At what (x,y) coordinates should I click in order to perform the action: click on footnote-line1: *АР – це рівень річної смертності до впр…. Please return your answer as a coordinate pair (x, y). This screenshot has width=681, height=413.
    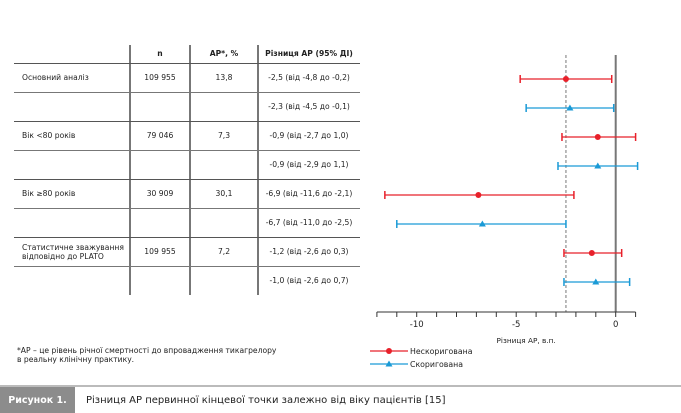
    Looking at the image, I should click on (147, 350).